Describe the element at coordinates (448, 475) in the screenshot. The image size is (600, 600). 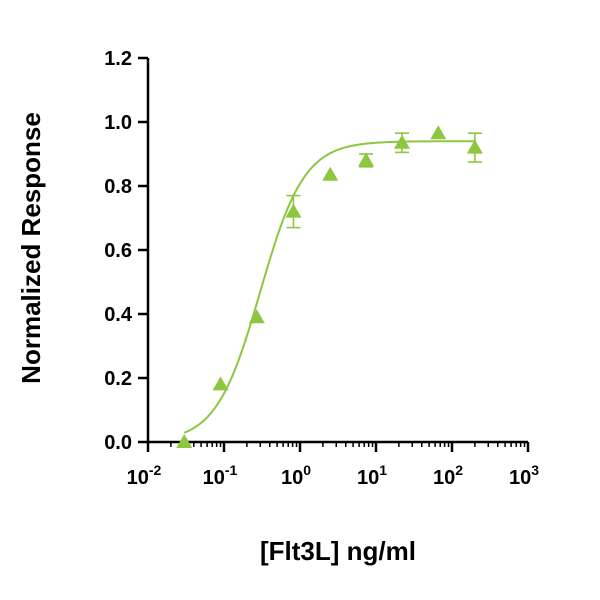
I see `x-tick-label: 10²` at that location.